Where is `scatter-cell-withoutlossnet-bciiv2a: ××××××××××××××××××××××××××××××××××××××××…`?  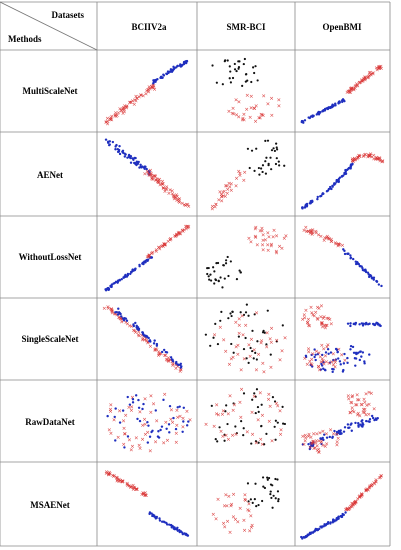 scatter-cell-withoutlossnet-bciiv2a: ××××××××××××××××××××××××××××××××××××××××… is located at coordinates (147, 258).